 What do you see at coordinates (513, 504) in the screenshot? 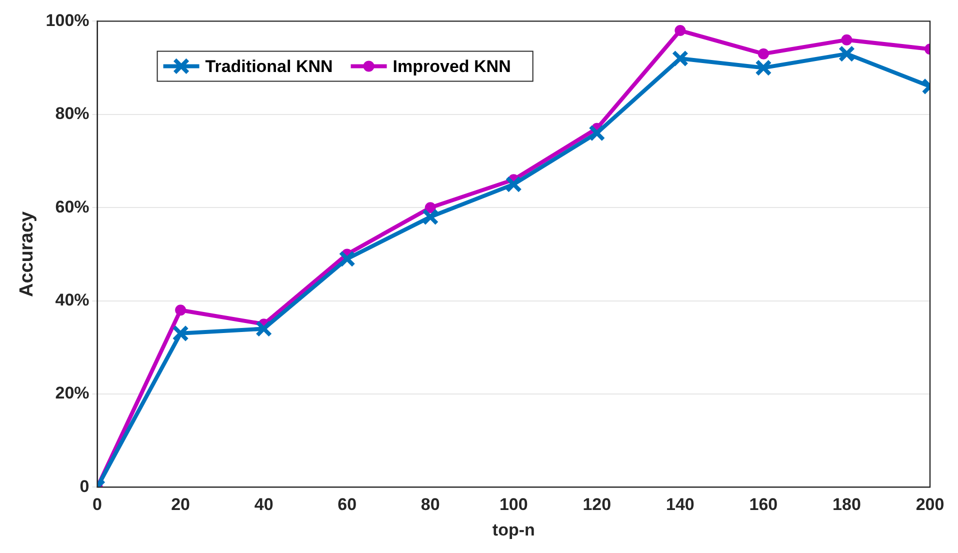
I see `x-tick-label: 100` at bounding box center [513, 504].